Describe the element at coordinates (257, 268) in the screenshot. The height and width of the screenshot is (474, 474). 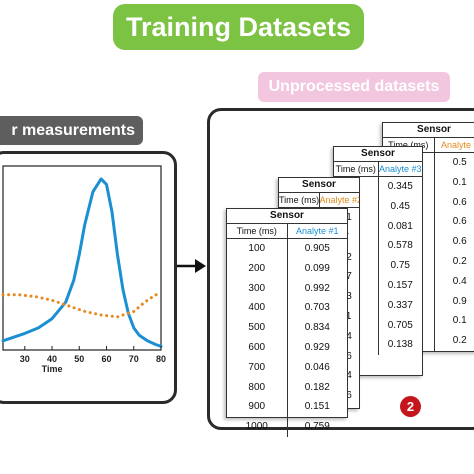
I see `time-cell: 200` at that location.